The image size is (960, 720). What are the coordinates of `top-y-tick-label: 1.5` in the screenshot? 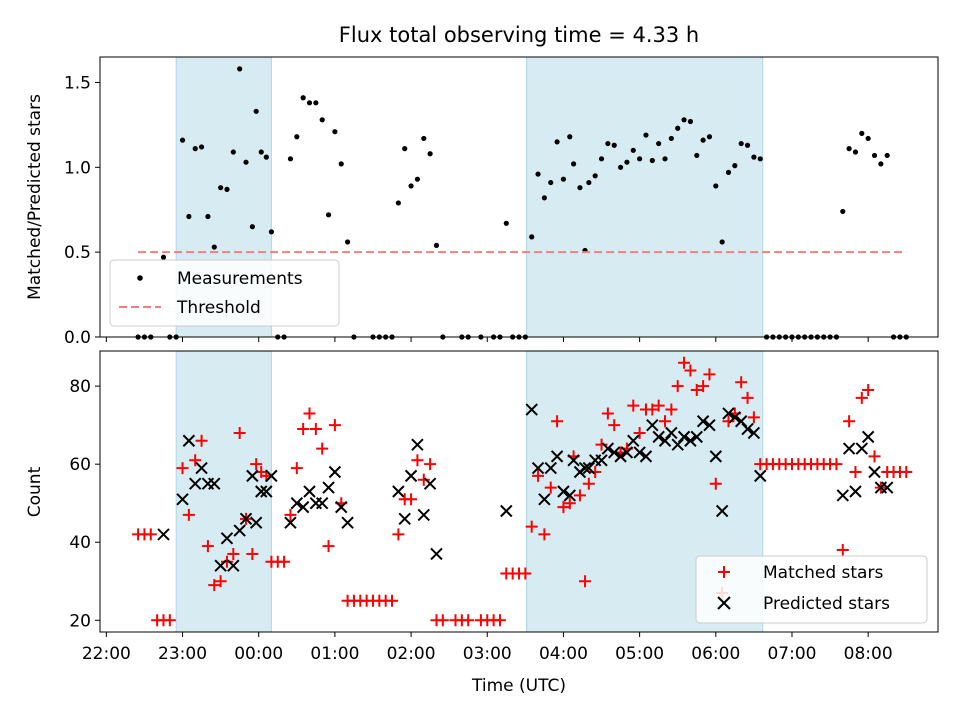 It's located at (77, 83).